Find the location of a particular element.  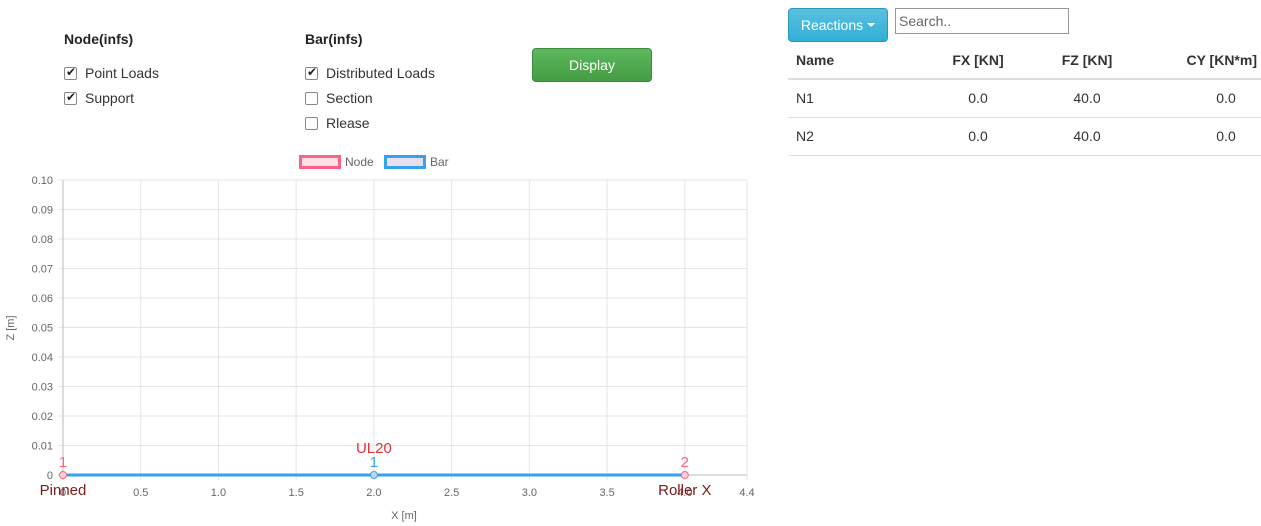

point-loads-checkbox-row: Point Loads is located at coordinates (111, 73).